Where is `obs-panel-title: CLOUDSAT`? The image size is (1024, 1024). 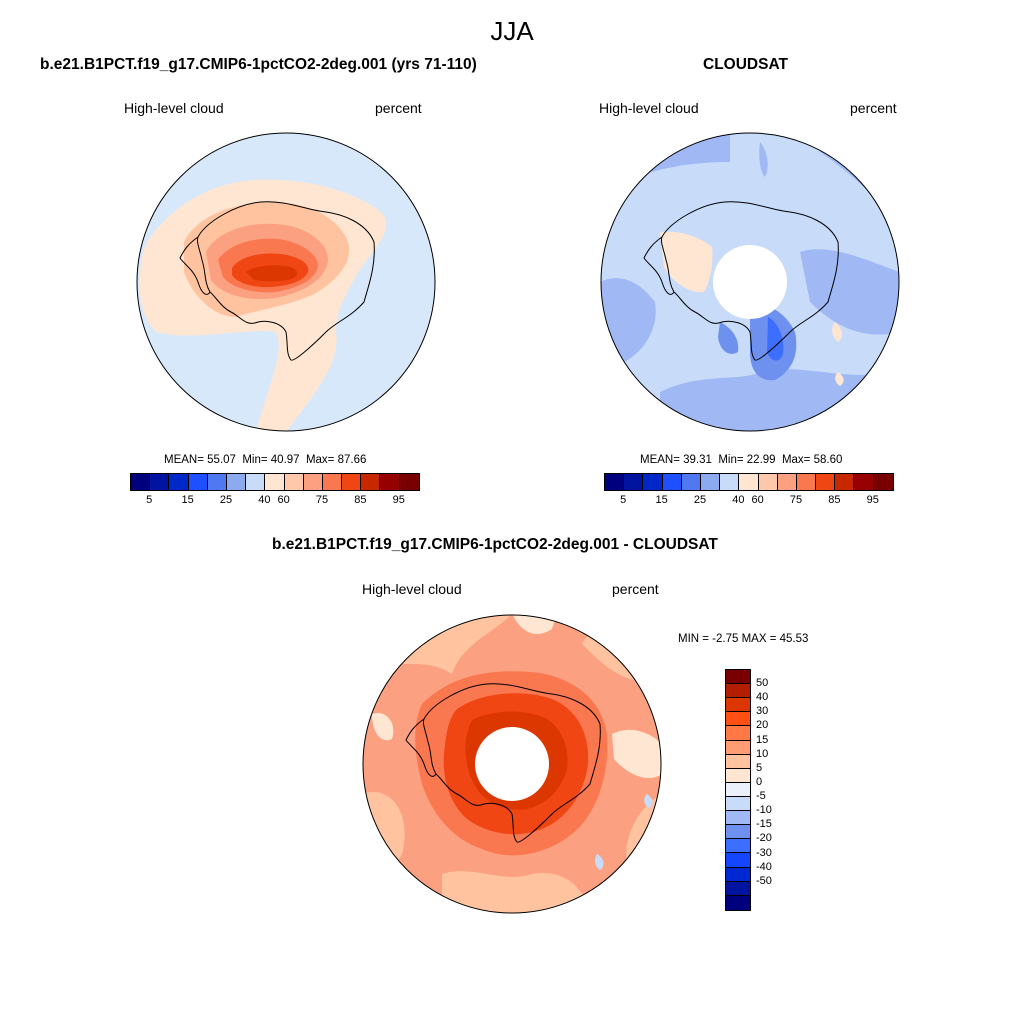
obs-panel-title: CLOUDSAT is located at coordinates (745, 64).